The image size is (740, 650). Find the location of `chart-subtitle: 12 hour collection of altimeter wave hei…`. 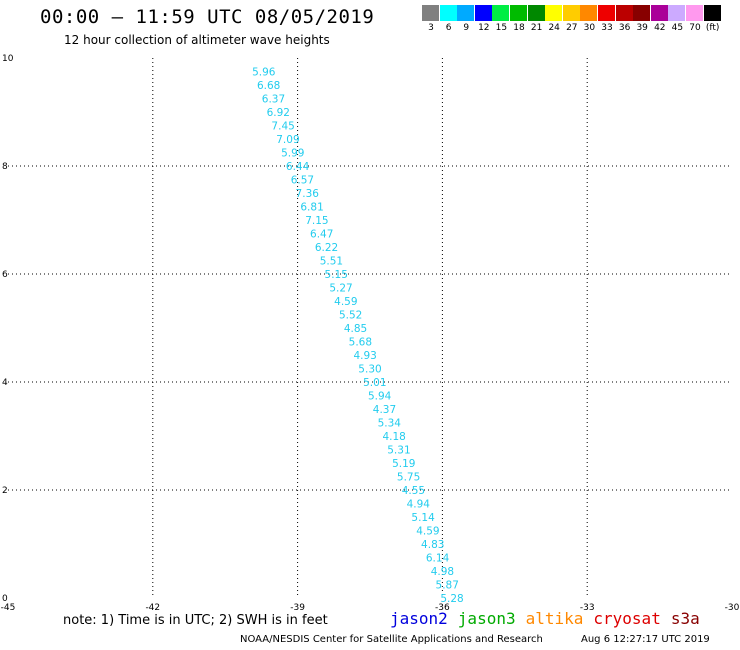

chart-subtitle: 12 hour collection of altimeter wave hei… is located at coordinates (197, 40).